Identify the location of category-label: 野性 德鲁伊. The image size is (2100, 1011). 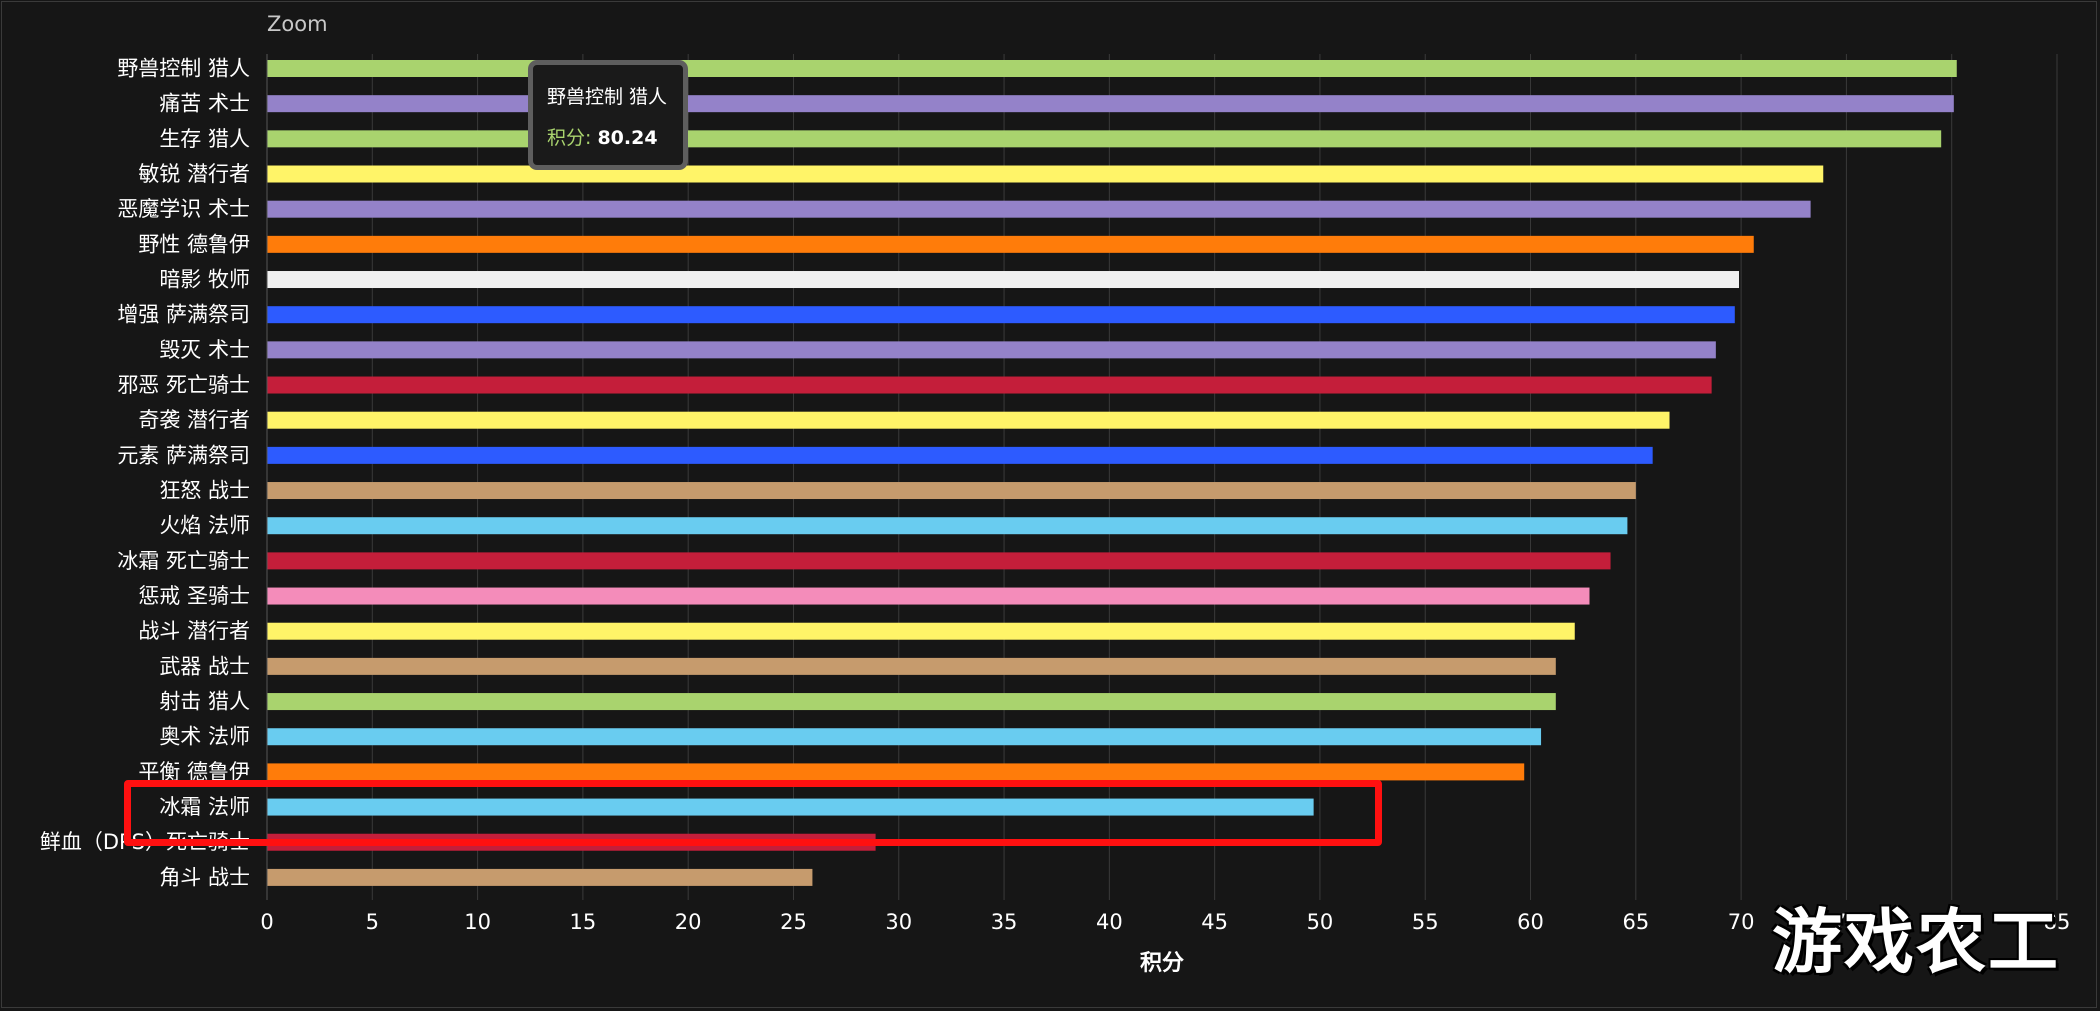
(194, 244).